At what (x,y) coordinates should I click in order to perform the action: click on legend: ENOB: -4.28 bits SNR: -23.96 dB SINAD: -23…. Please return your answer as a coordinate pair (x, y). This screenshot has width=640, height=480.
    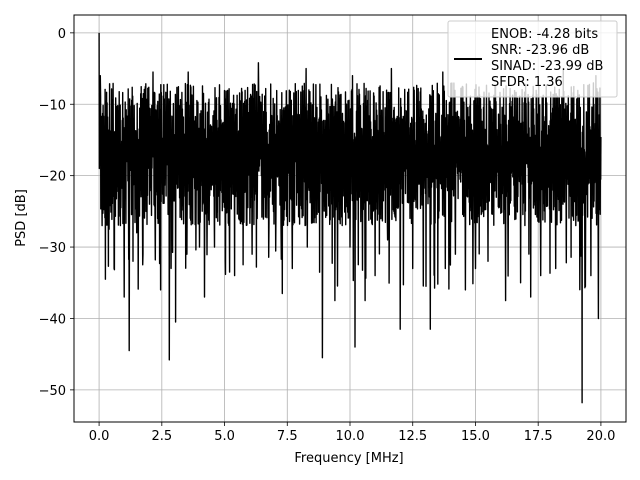
    Looking at the image, I should click on (532, 59).